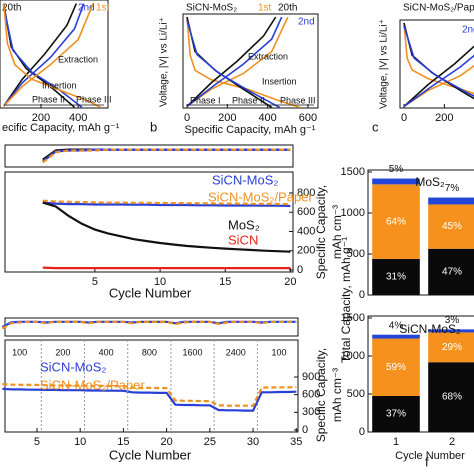  Describe the element at coordinates (452, 442) in the screenshot. I see `x-tick-label: 2` at that location.